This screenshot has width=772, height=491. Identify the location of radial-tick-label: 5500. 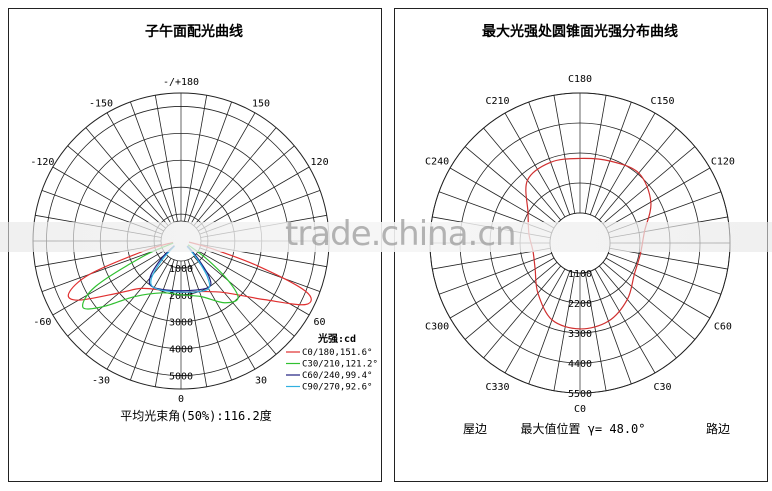
(580, 394).